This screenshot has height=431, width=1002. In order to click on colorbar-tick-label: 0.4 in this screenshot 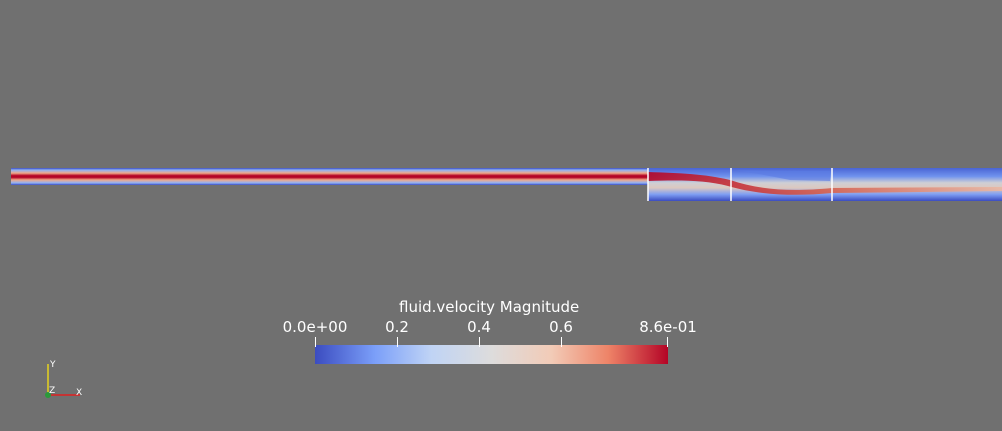, I will do `click(479, 327)`.